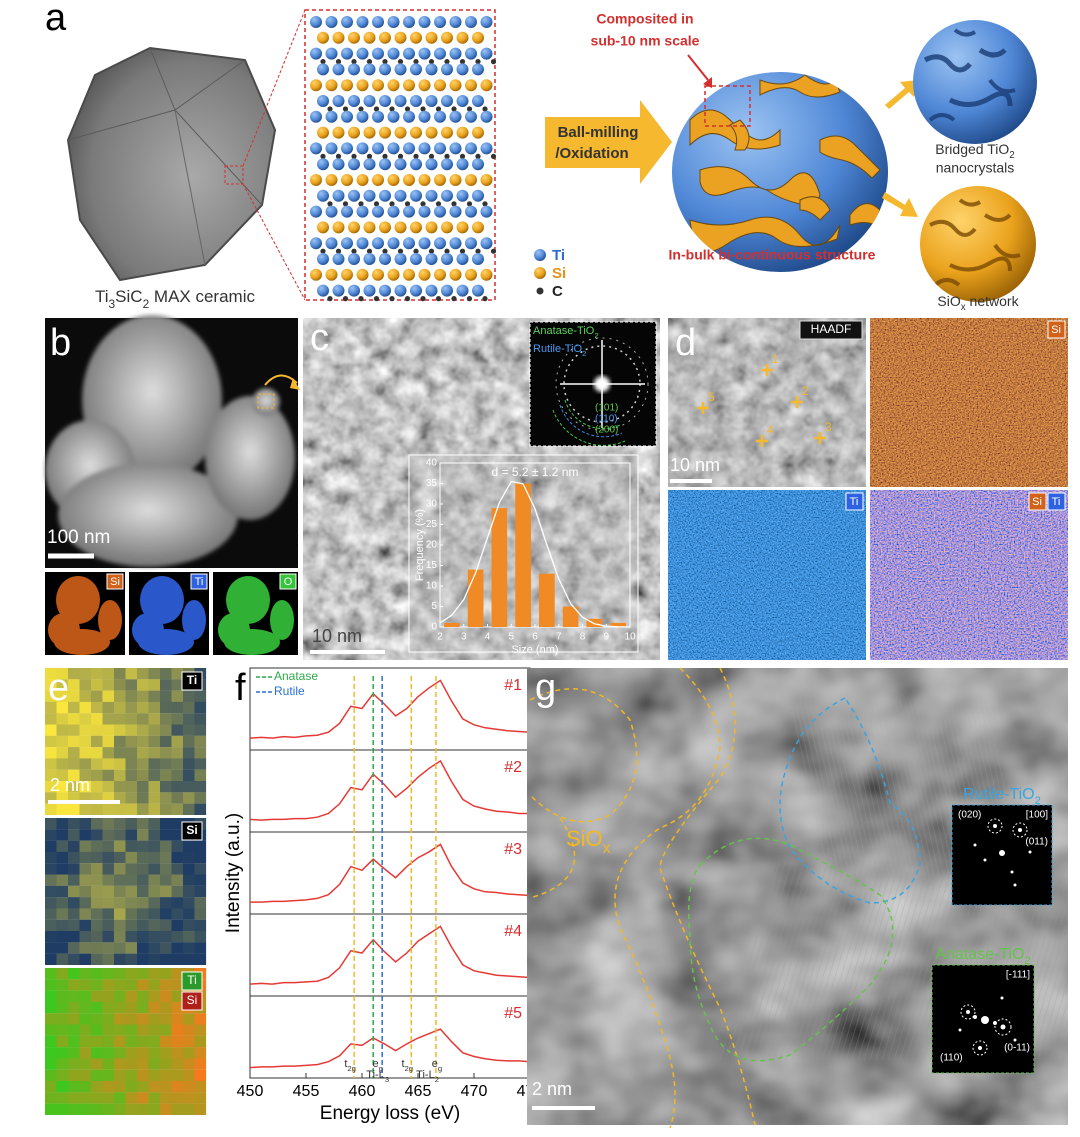  I want to click on subscript: 2, so click(437, 1079).